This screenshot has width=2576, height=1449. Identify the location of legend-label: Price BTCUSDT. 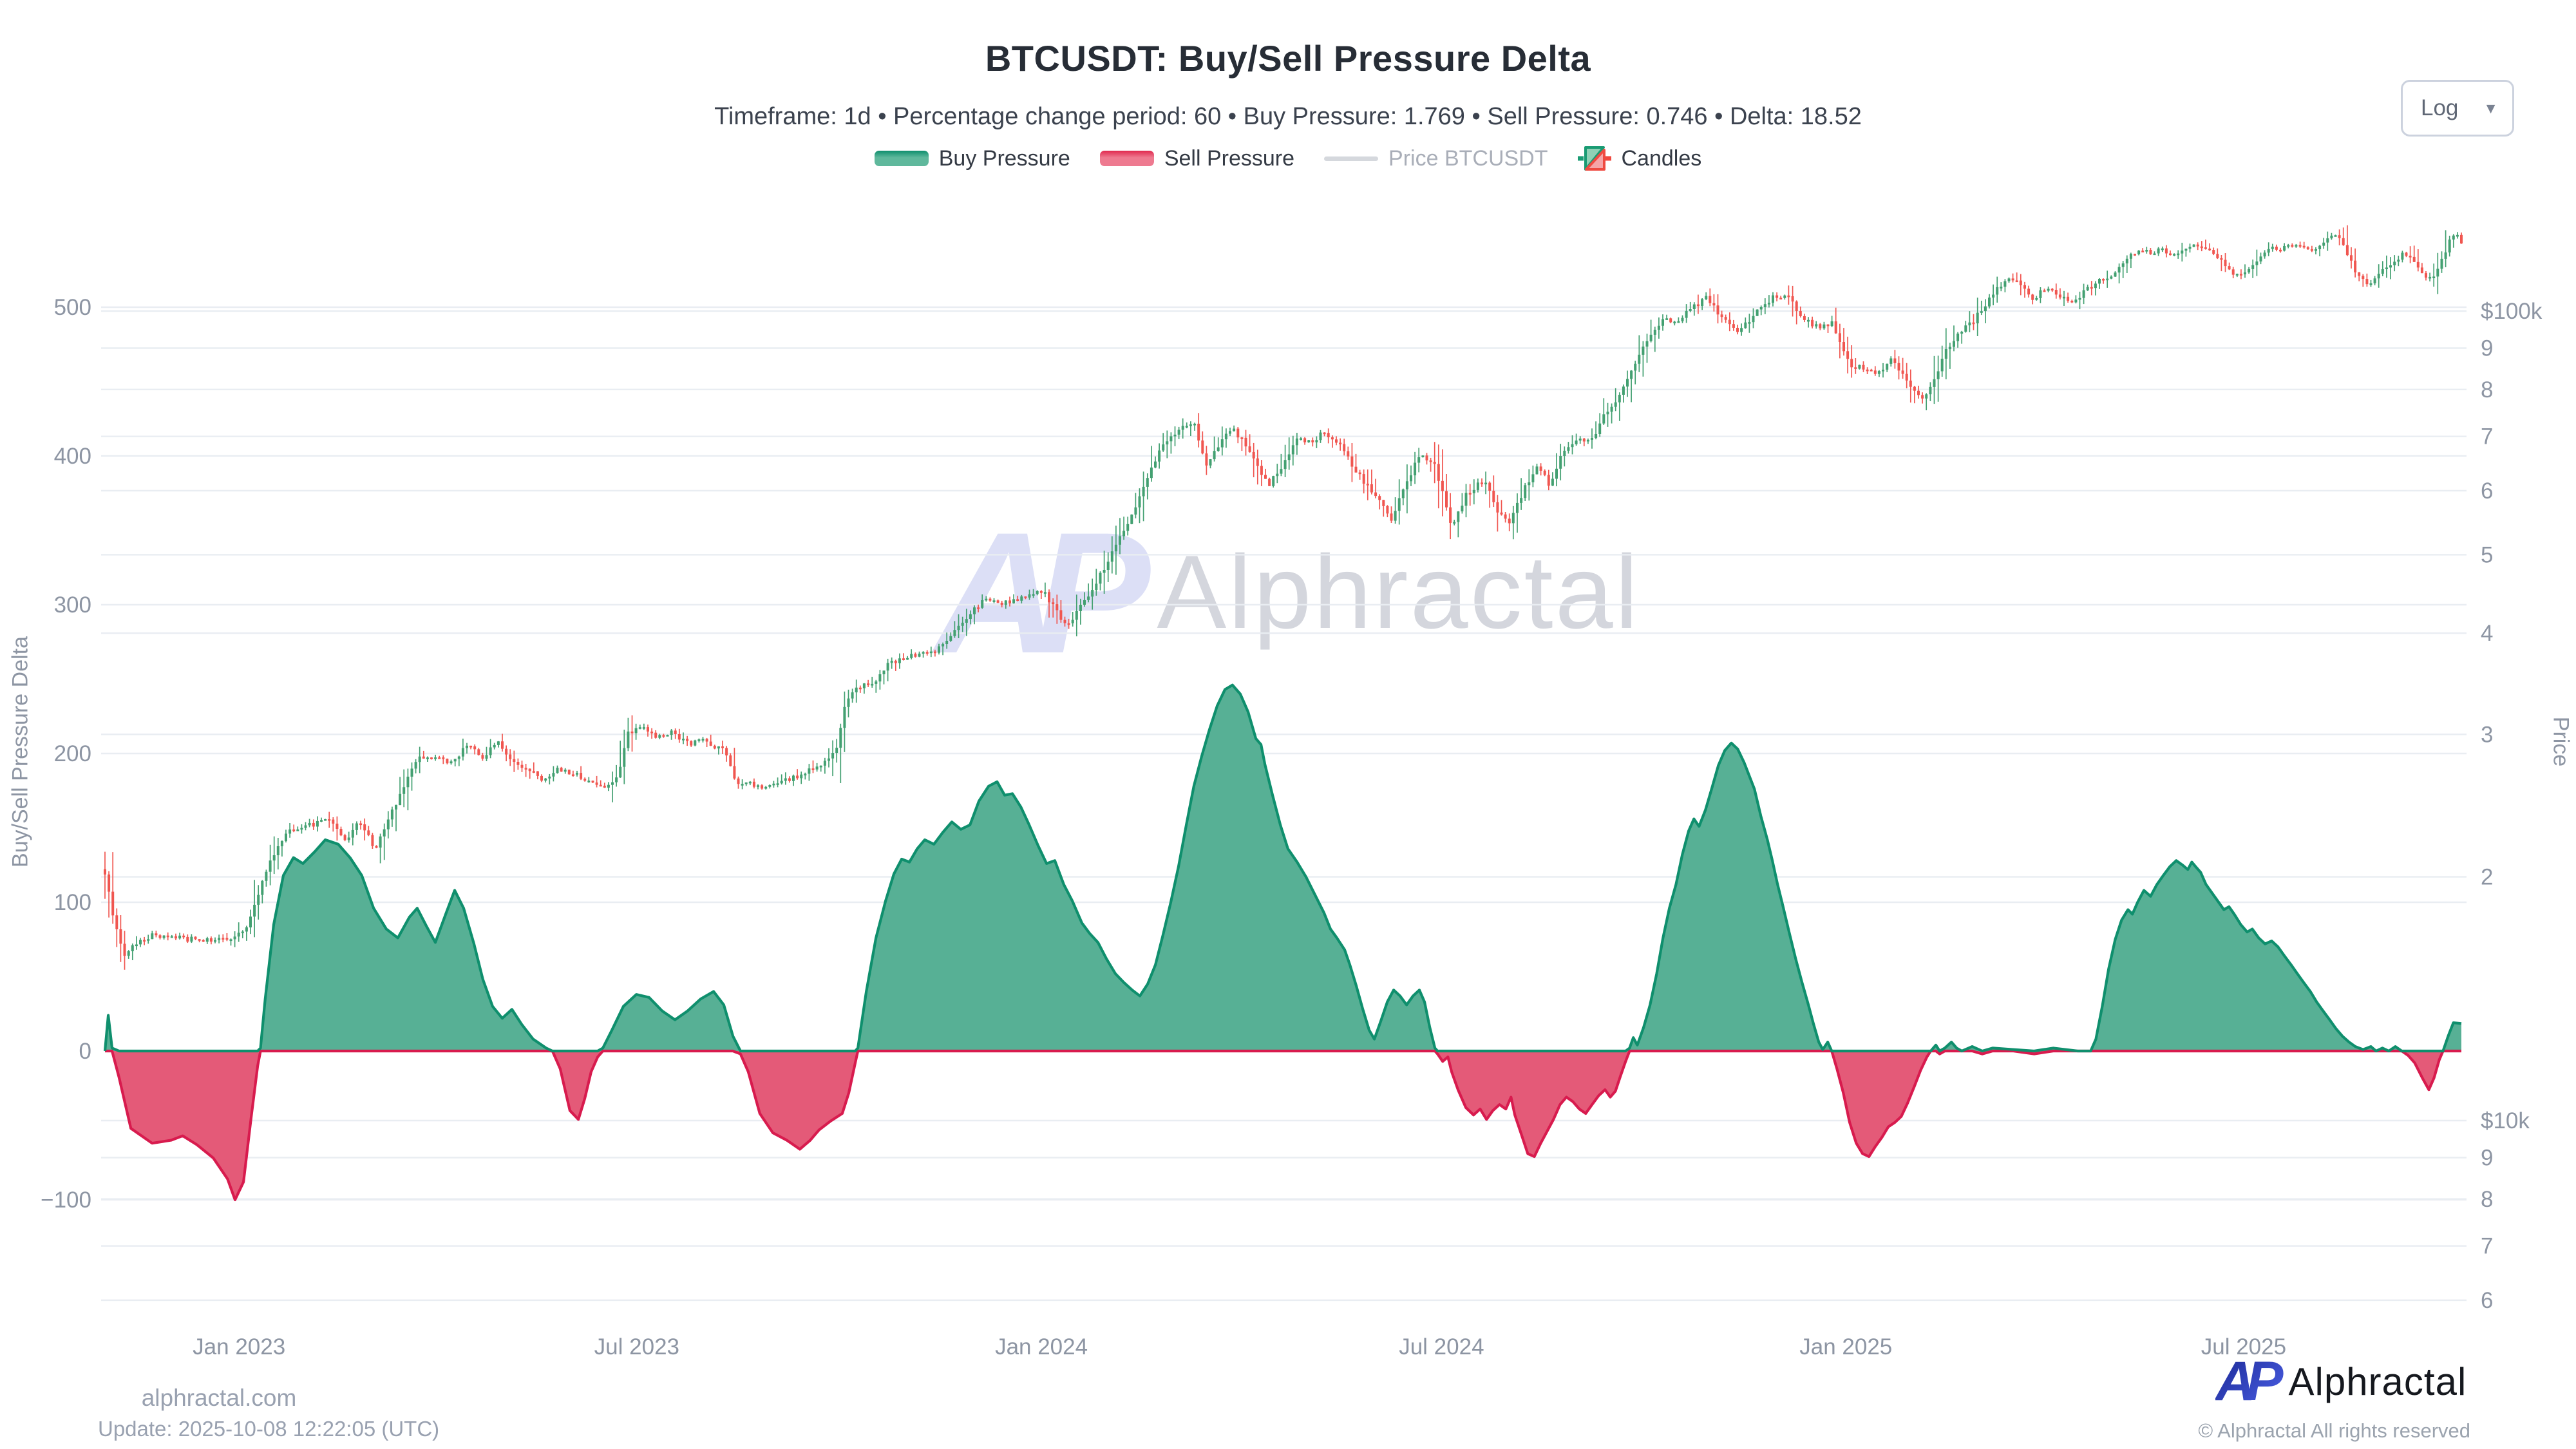
(1468, 159).